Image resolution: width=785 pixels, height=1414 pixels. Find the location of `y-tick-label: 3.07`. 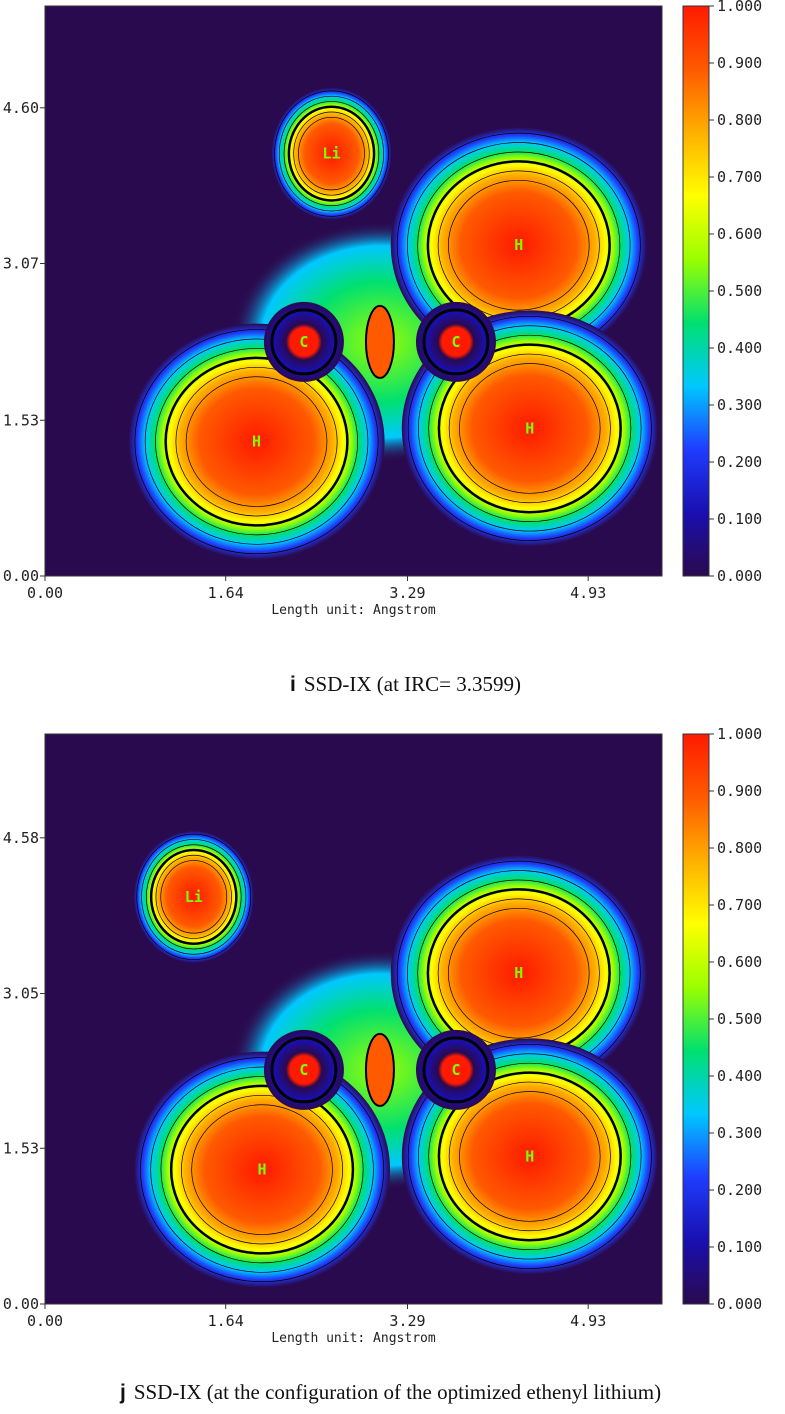

y-tick-label: 3.07 is located at coordinates (21, 264).